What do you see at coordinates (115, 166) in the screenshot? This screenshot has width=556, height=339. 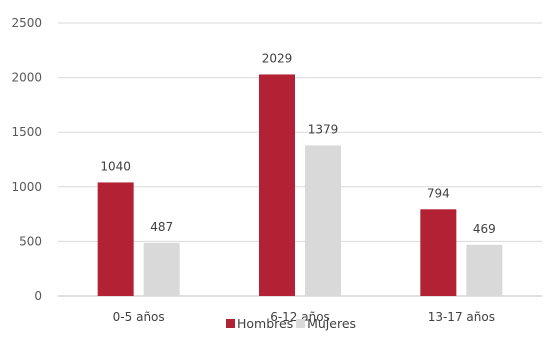 I see `data-label: 1040` at bounding box center [115, 166].